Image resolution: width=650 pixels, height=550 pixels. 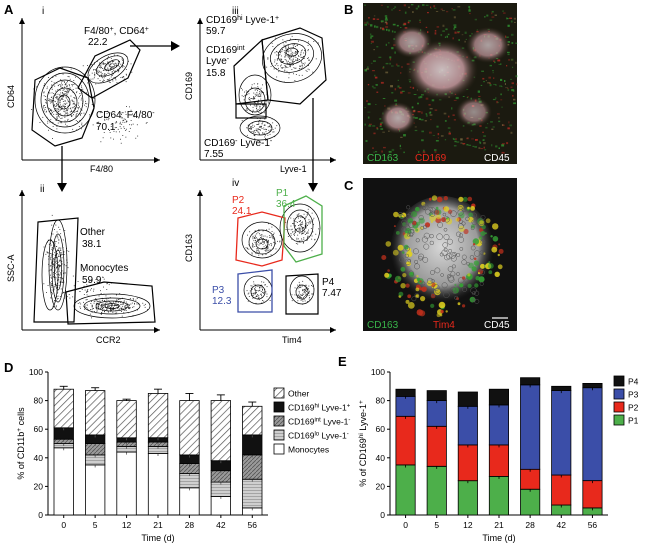 I want to click on flow-plot-ii: ii Other 38.1 Monocytes 59.9 CCR2 SSC-A, so click(x=83, y=264).